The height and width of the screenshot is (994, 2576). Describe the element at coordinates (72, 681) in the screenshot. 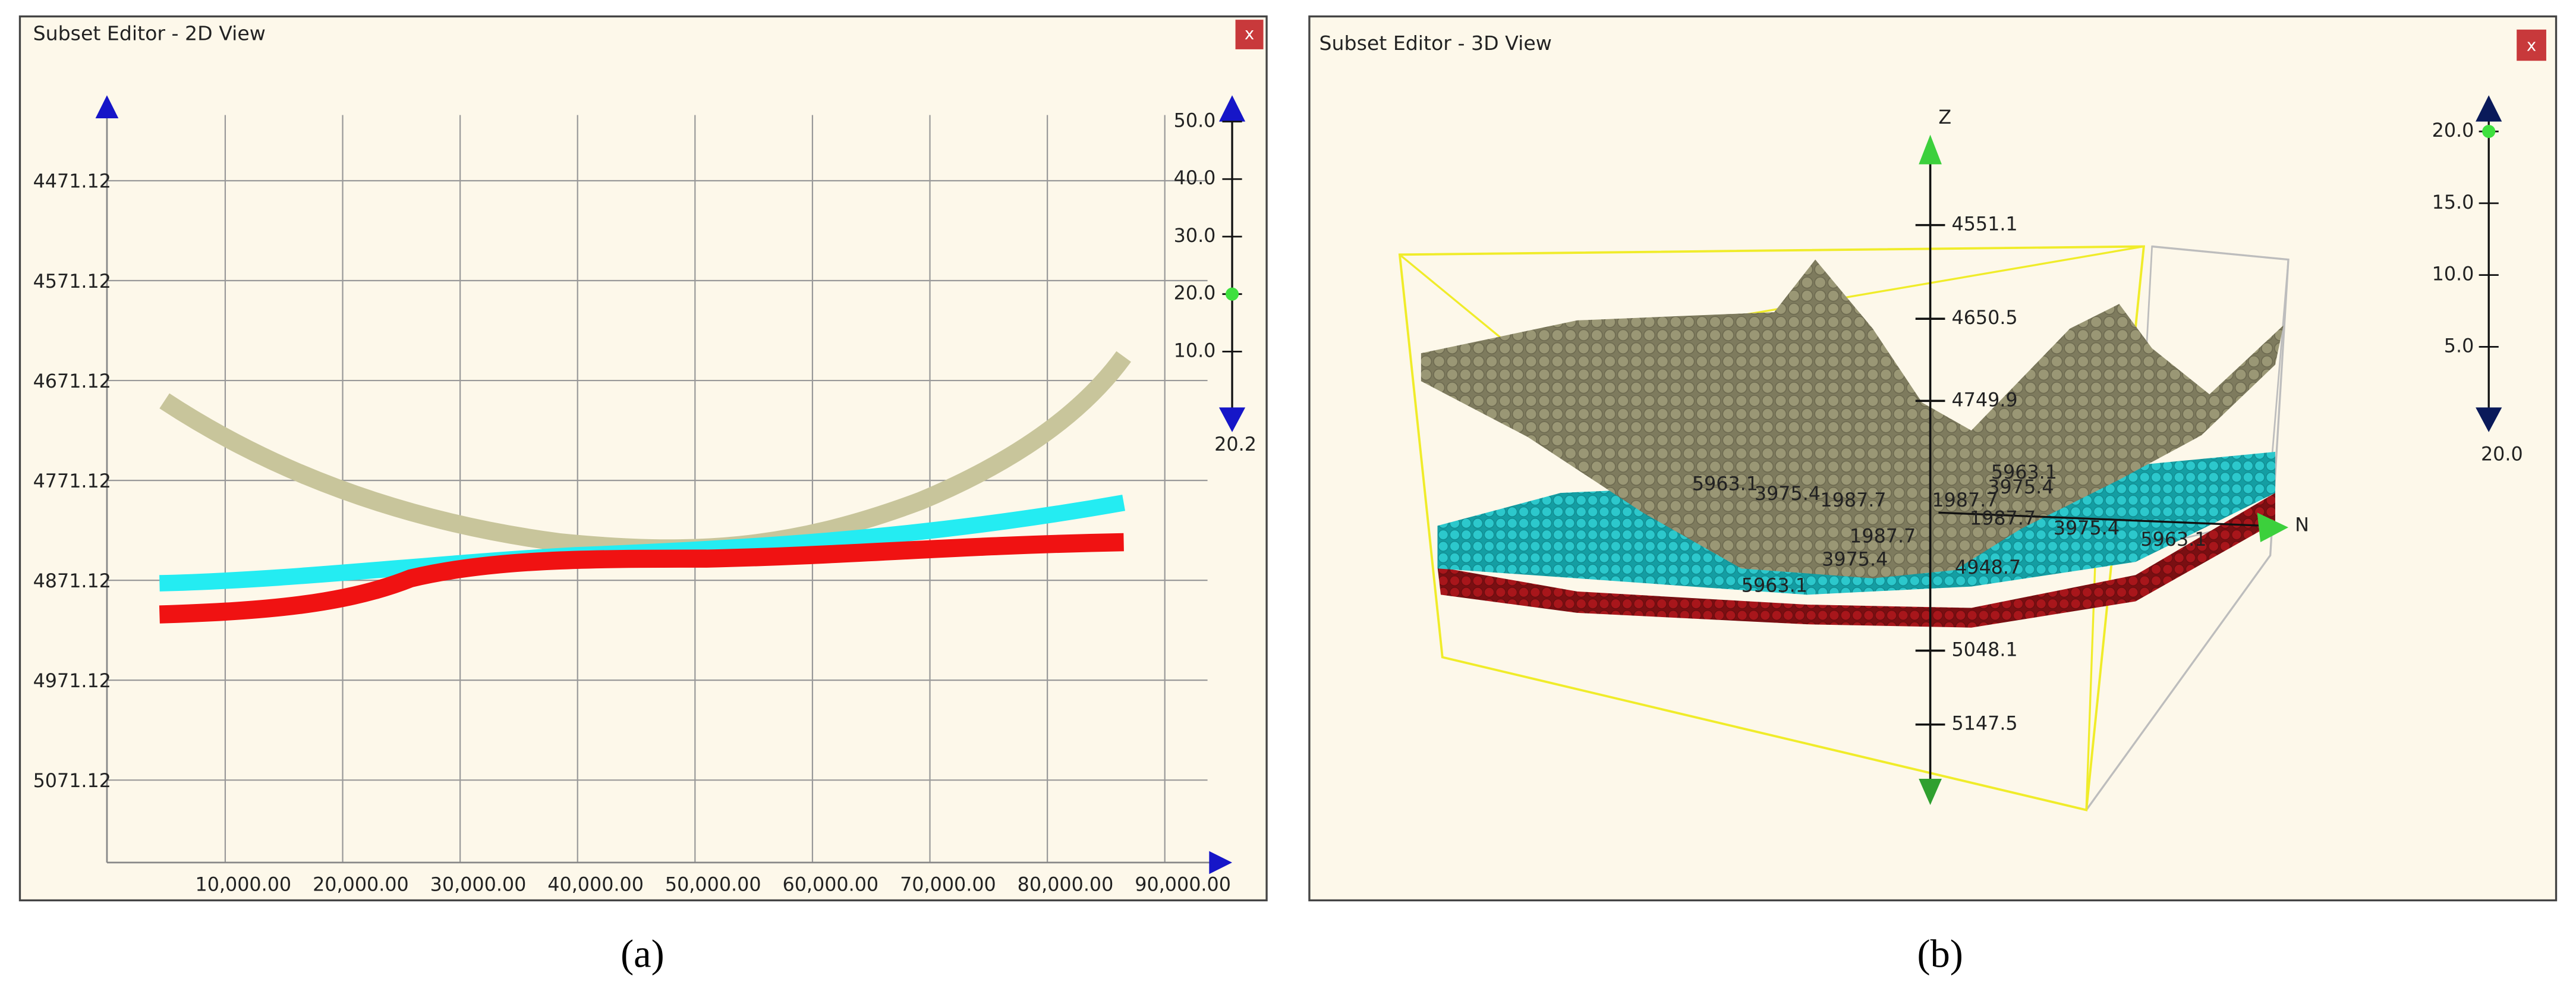

I see `y-tick-label: 4971.12` at that location.